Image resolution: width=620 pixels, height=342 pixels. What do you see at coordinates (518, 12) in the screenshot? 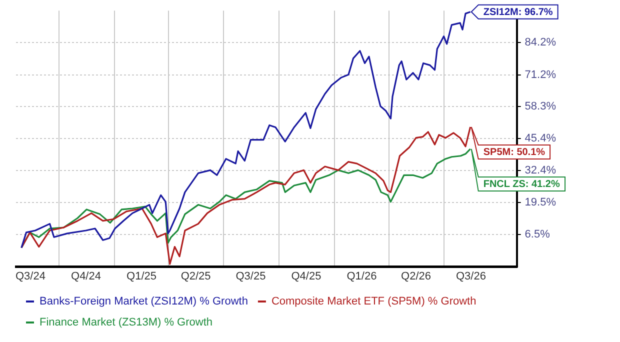
I see `annotation: ZSI12M: 96.7%` at bounding box center [518, 12].